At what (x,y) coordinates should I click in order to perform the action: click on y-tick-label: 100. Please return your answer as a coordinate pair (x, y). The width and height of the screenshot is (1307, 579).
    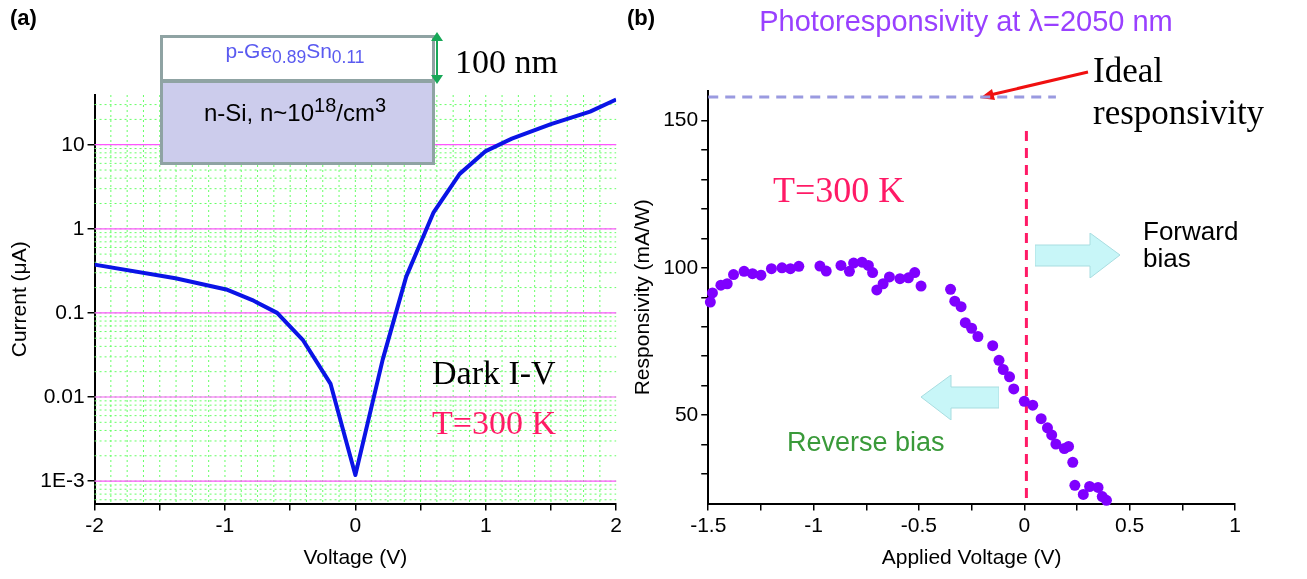
    Looking at the image, I should click on (681, 266).